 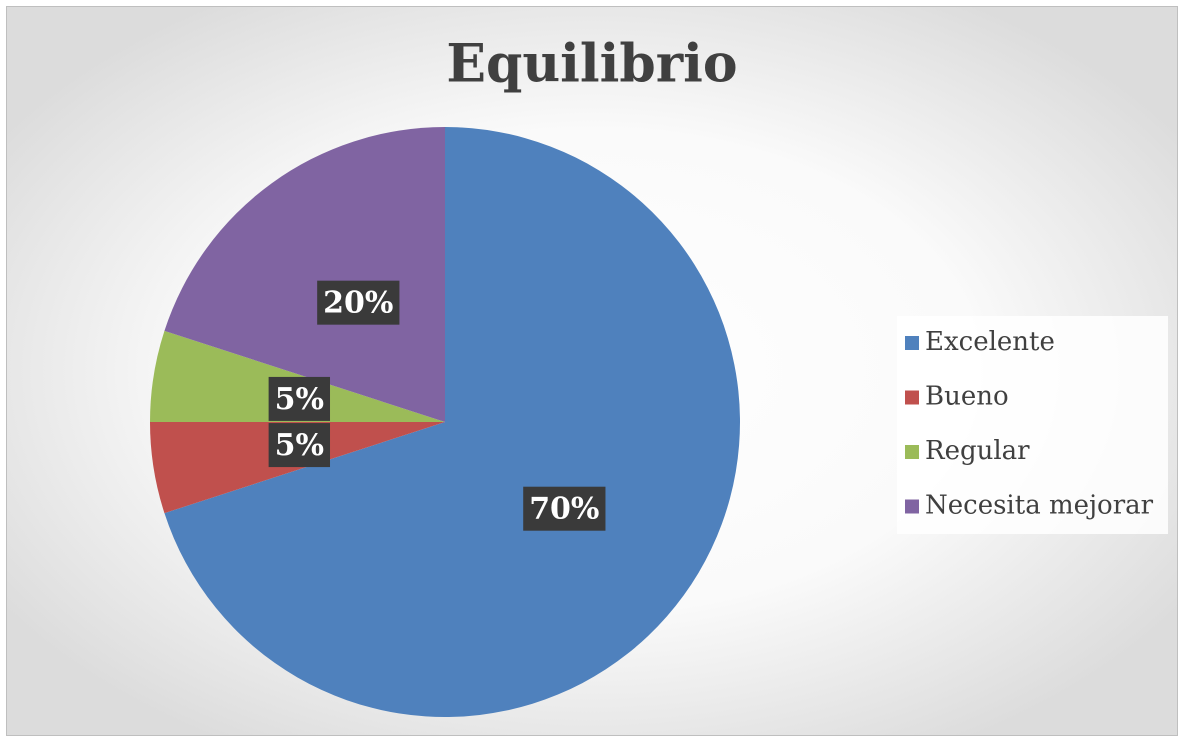 What do you see at coordinates (967, 397) in the screenshot?
I see `legend-label: Bueno` at bounding box center [967, 397].